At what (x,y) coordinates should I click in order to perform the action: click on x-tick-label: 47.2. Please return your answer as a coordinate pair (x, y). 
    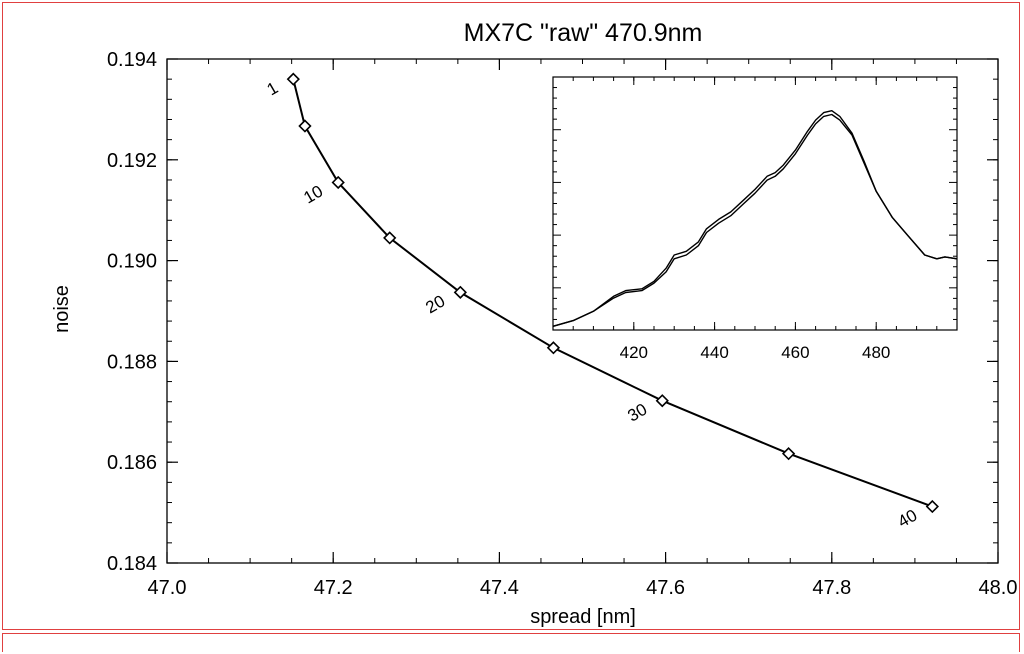
    Looking at the image, I should click on (333, 588).